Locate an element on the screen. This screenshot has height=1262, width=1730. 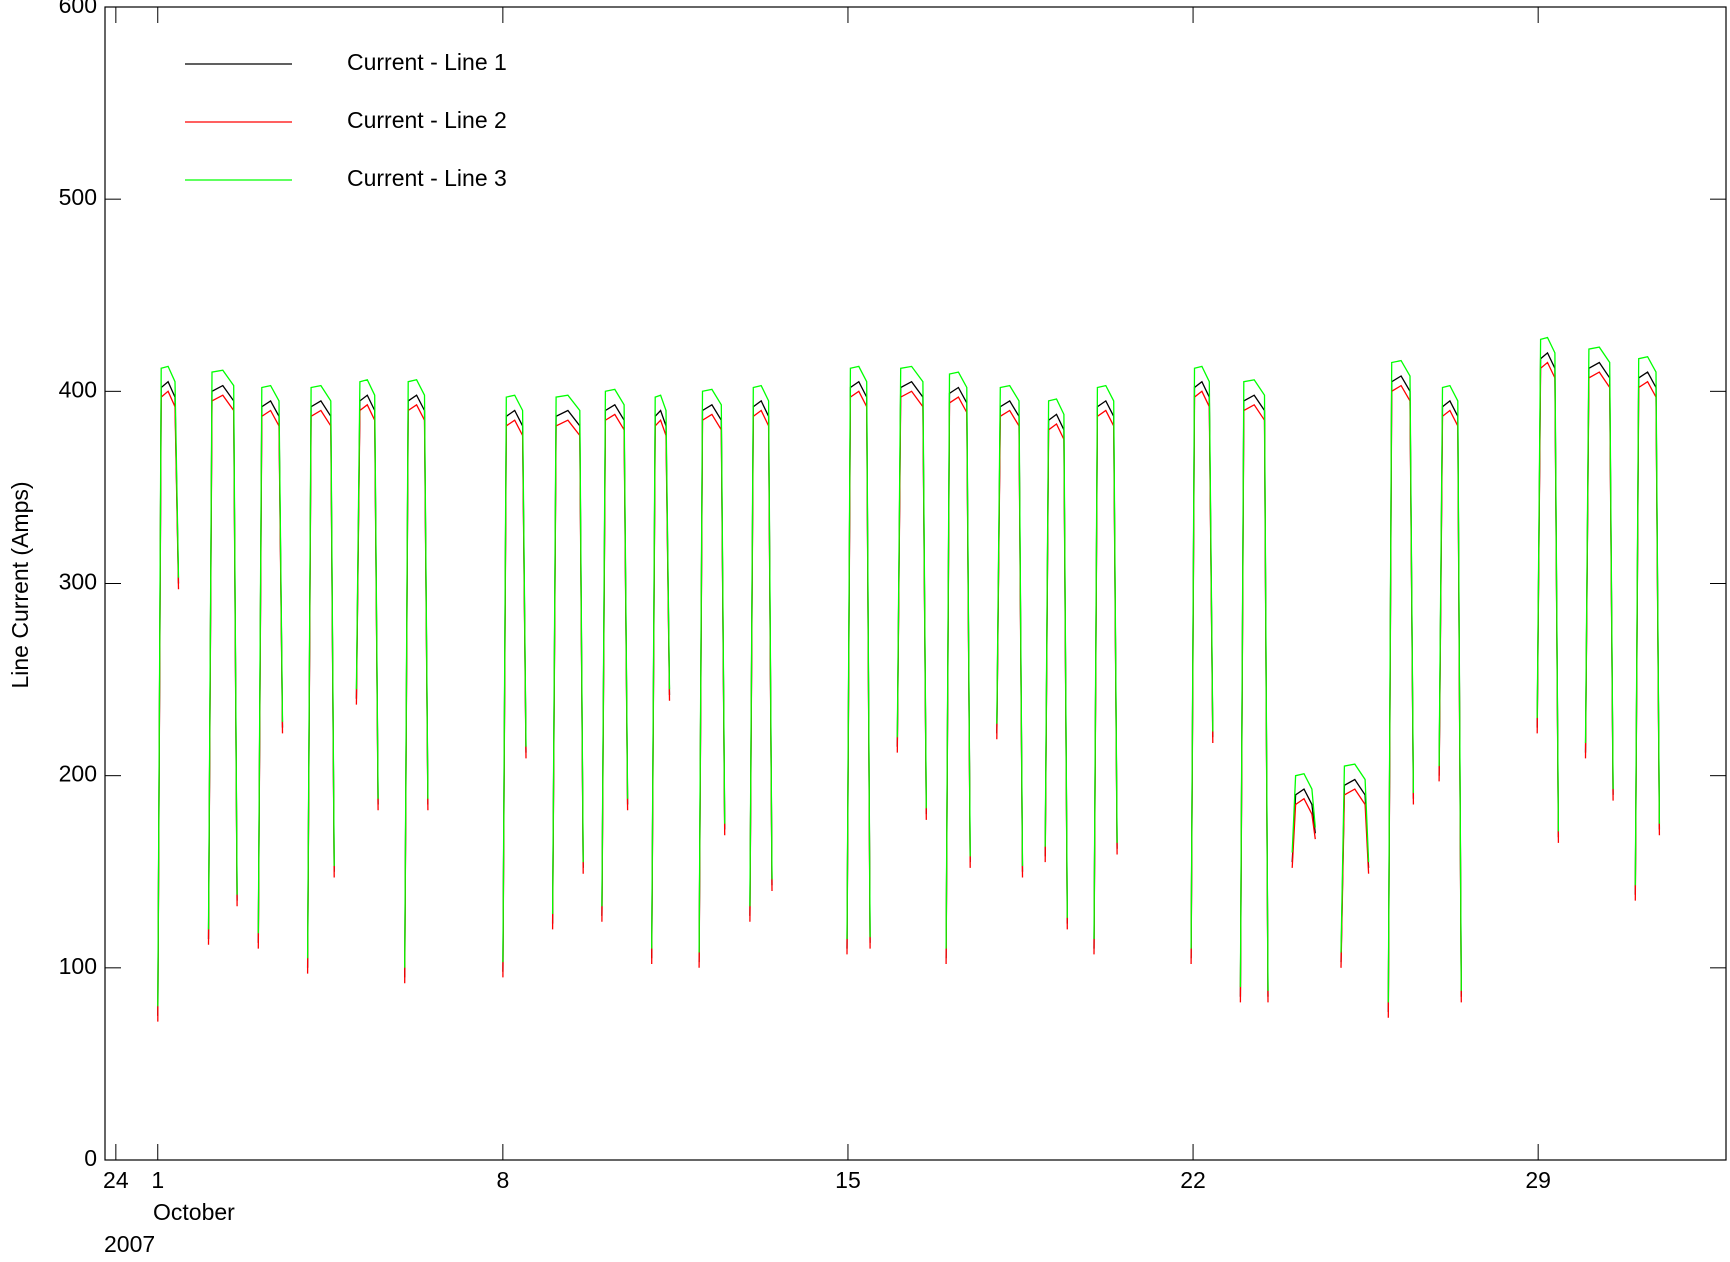
y-tick-label: 600 is located at coordinates (78, 9).